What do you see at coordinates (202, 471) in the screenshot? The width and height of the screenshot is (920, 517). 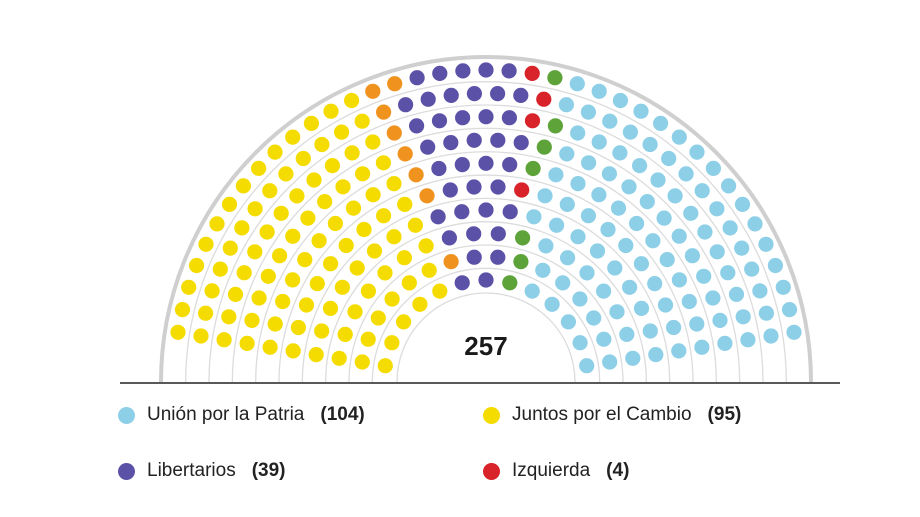 I see `legend-item-libertarios: Libertarios (39)` at bounding box center [202, 471].